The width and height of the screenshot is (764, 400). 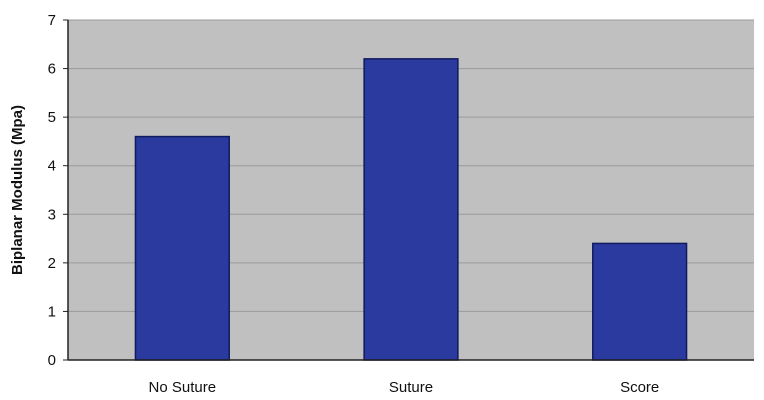 I want to click on y-tick-label: 1, so click(x=52, y=311).